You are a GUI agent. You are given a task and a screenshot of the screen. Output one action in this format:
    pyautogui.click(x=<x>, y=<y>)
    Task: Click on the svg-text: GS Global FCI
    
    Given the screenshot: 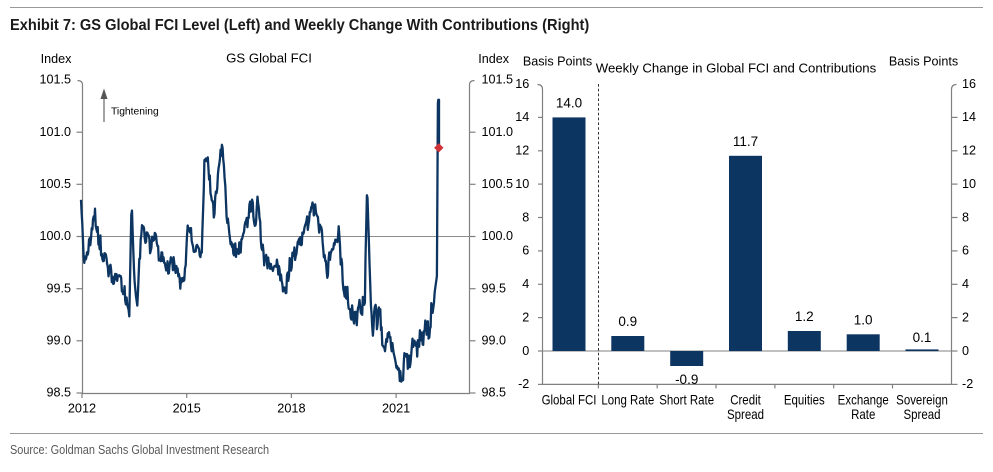 What is the action you would take?
    pyautogui.click(x=269, y=57)
    